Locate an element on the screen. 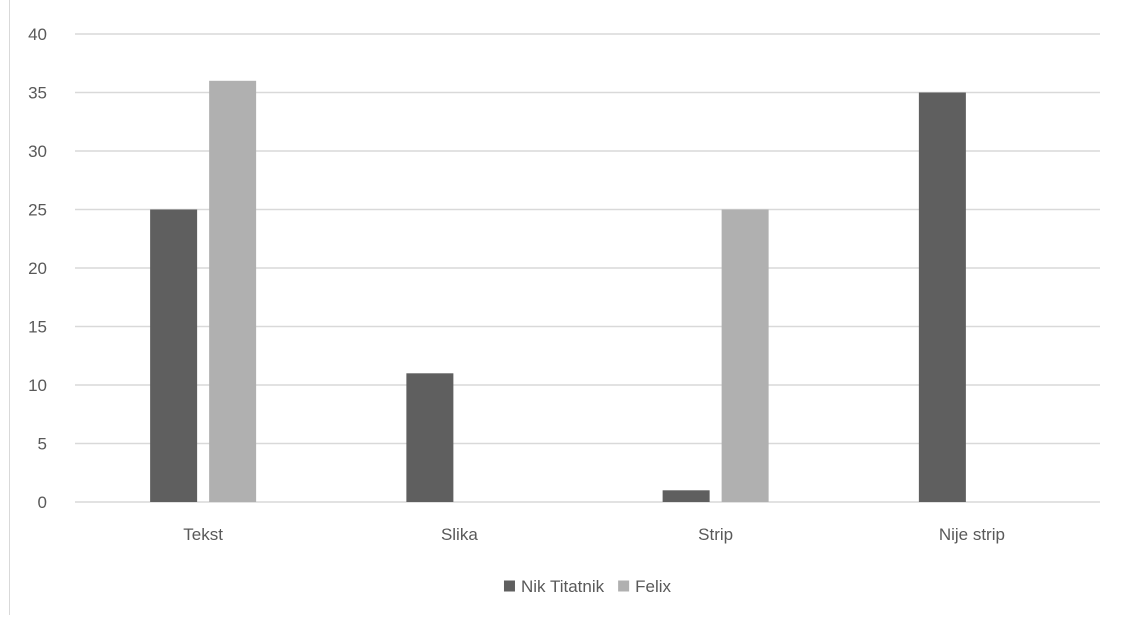  y-tick-label: 20 is located at coordinates (37, 268).